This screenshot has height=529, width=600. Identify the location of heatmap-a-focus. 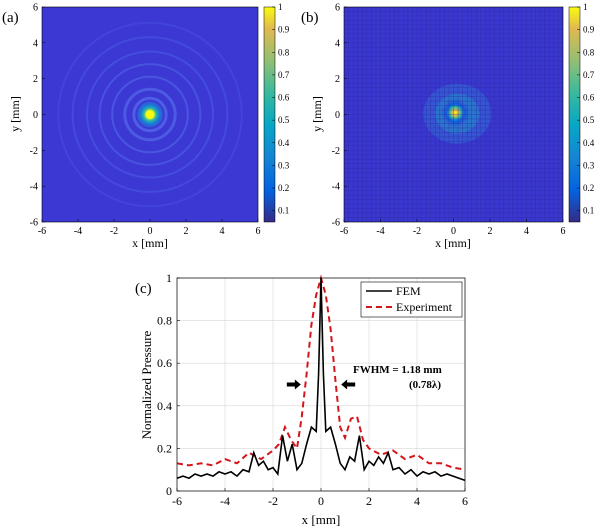
(150, 114).